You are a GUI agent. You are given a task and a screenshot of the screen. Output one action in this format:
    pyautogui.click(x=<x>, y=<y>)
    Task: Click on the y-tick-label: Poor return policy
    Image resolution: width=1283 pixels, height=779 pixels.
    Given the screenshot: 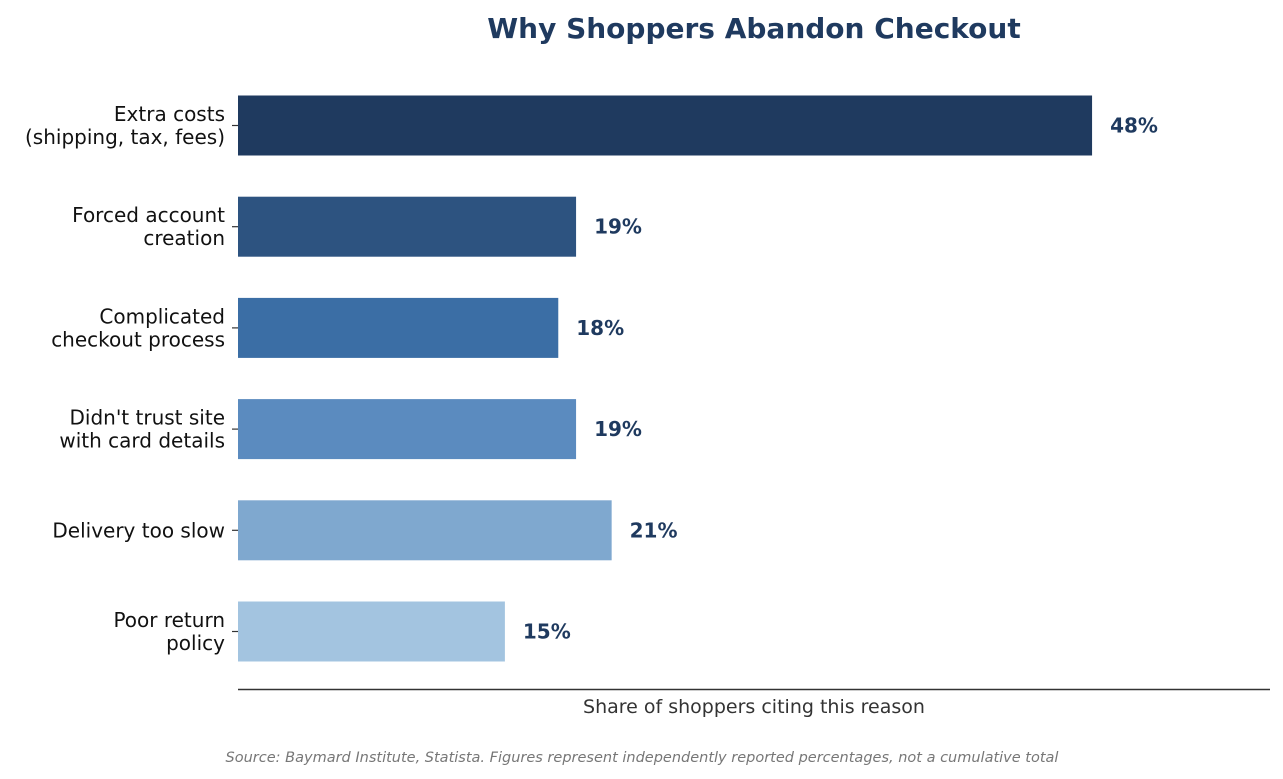 What is the action you would take?
    pyautogui.click(x=169, y=631)
    